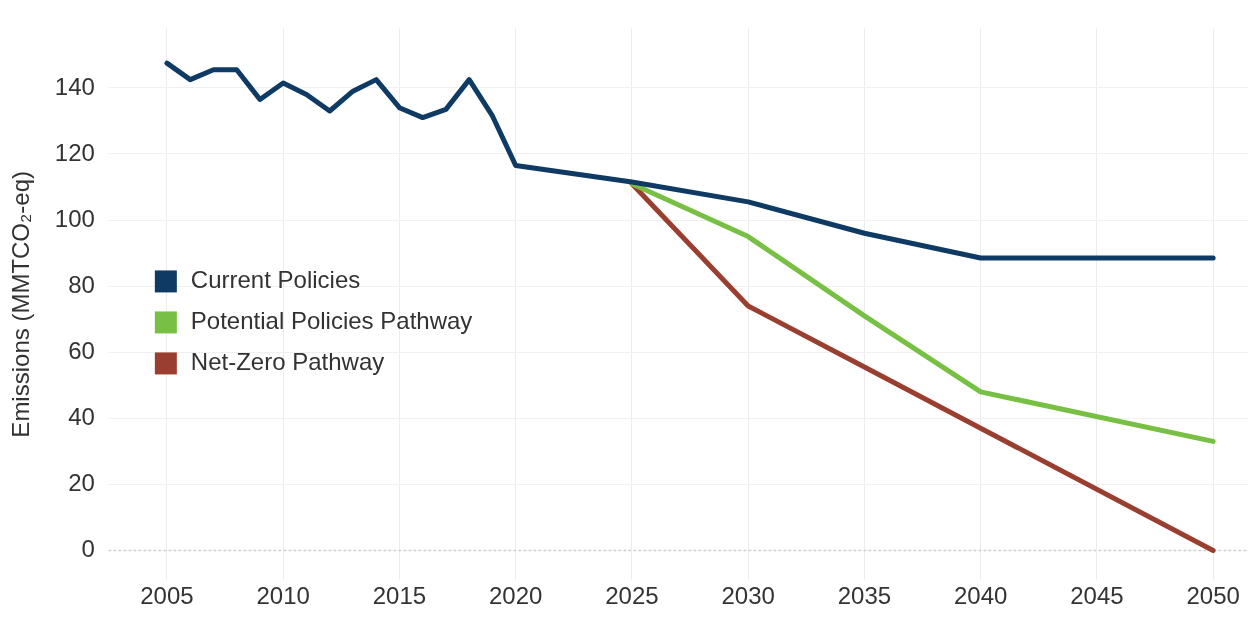 The width and height of the screenshot is (1256, 619). I want to click on legend-label: Current Policies, so click(275, 280).